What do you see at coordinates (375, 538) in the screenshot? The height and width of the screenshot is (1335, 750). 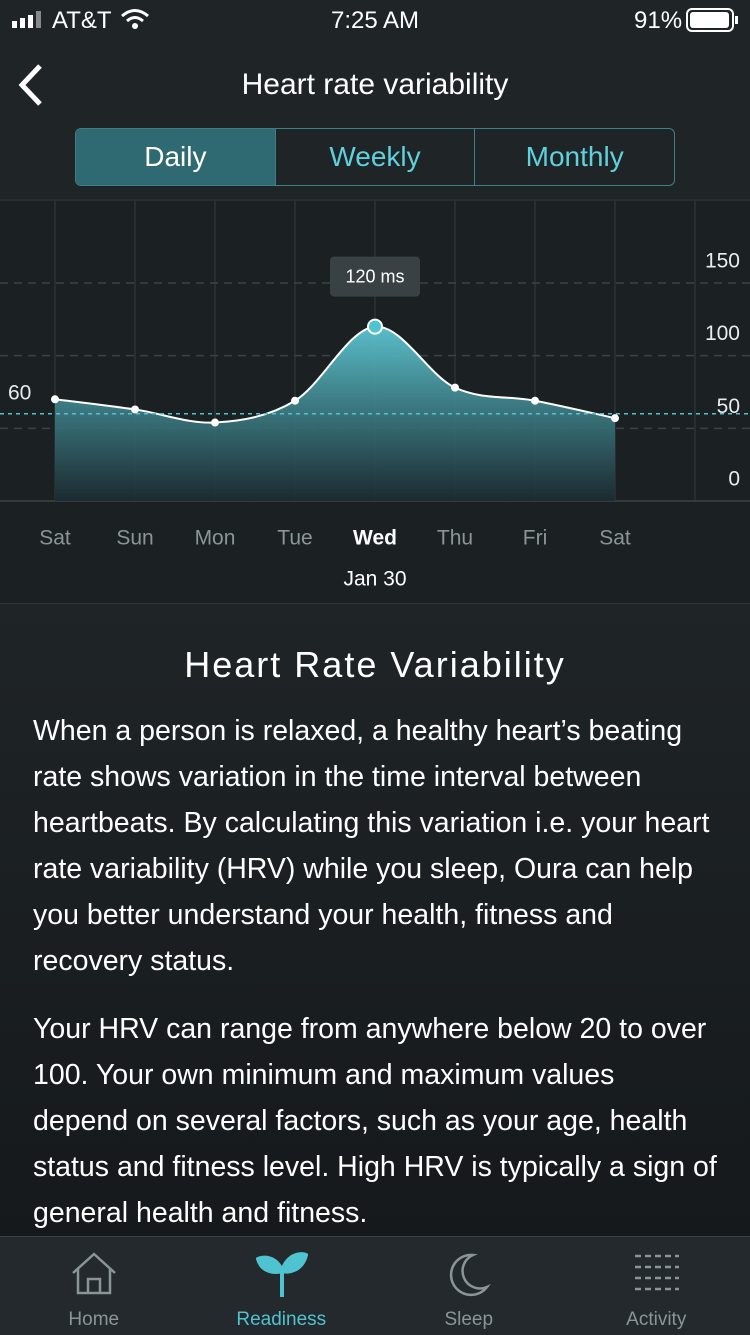 I see `x-tick-label: Wed` at bounding box center [375, 538].